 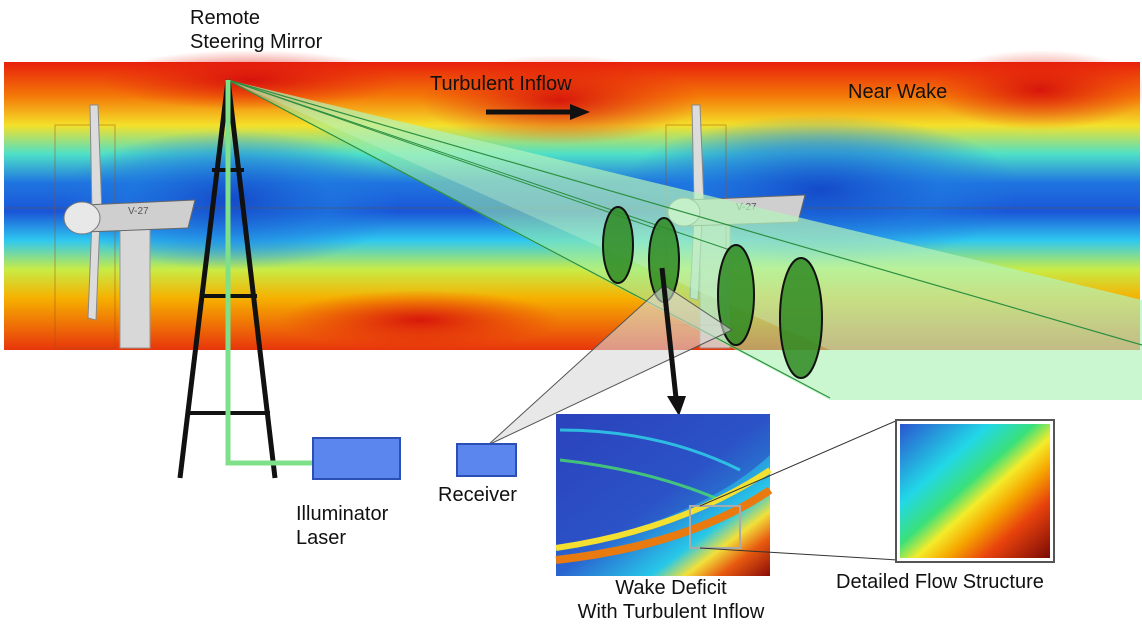 I want to click on receiver-projection, so click(x=610, y=365).